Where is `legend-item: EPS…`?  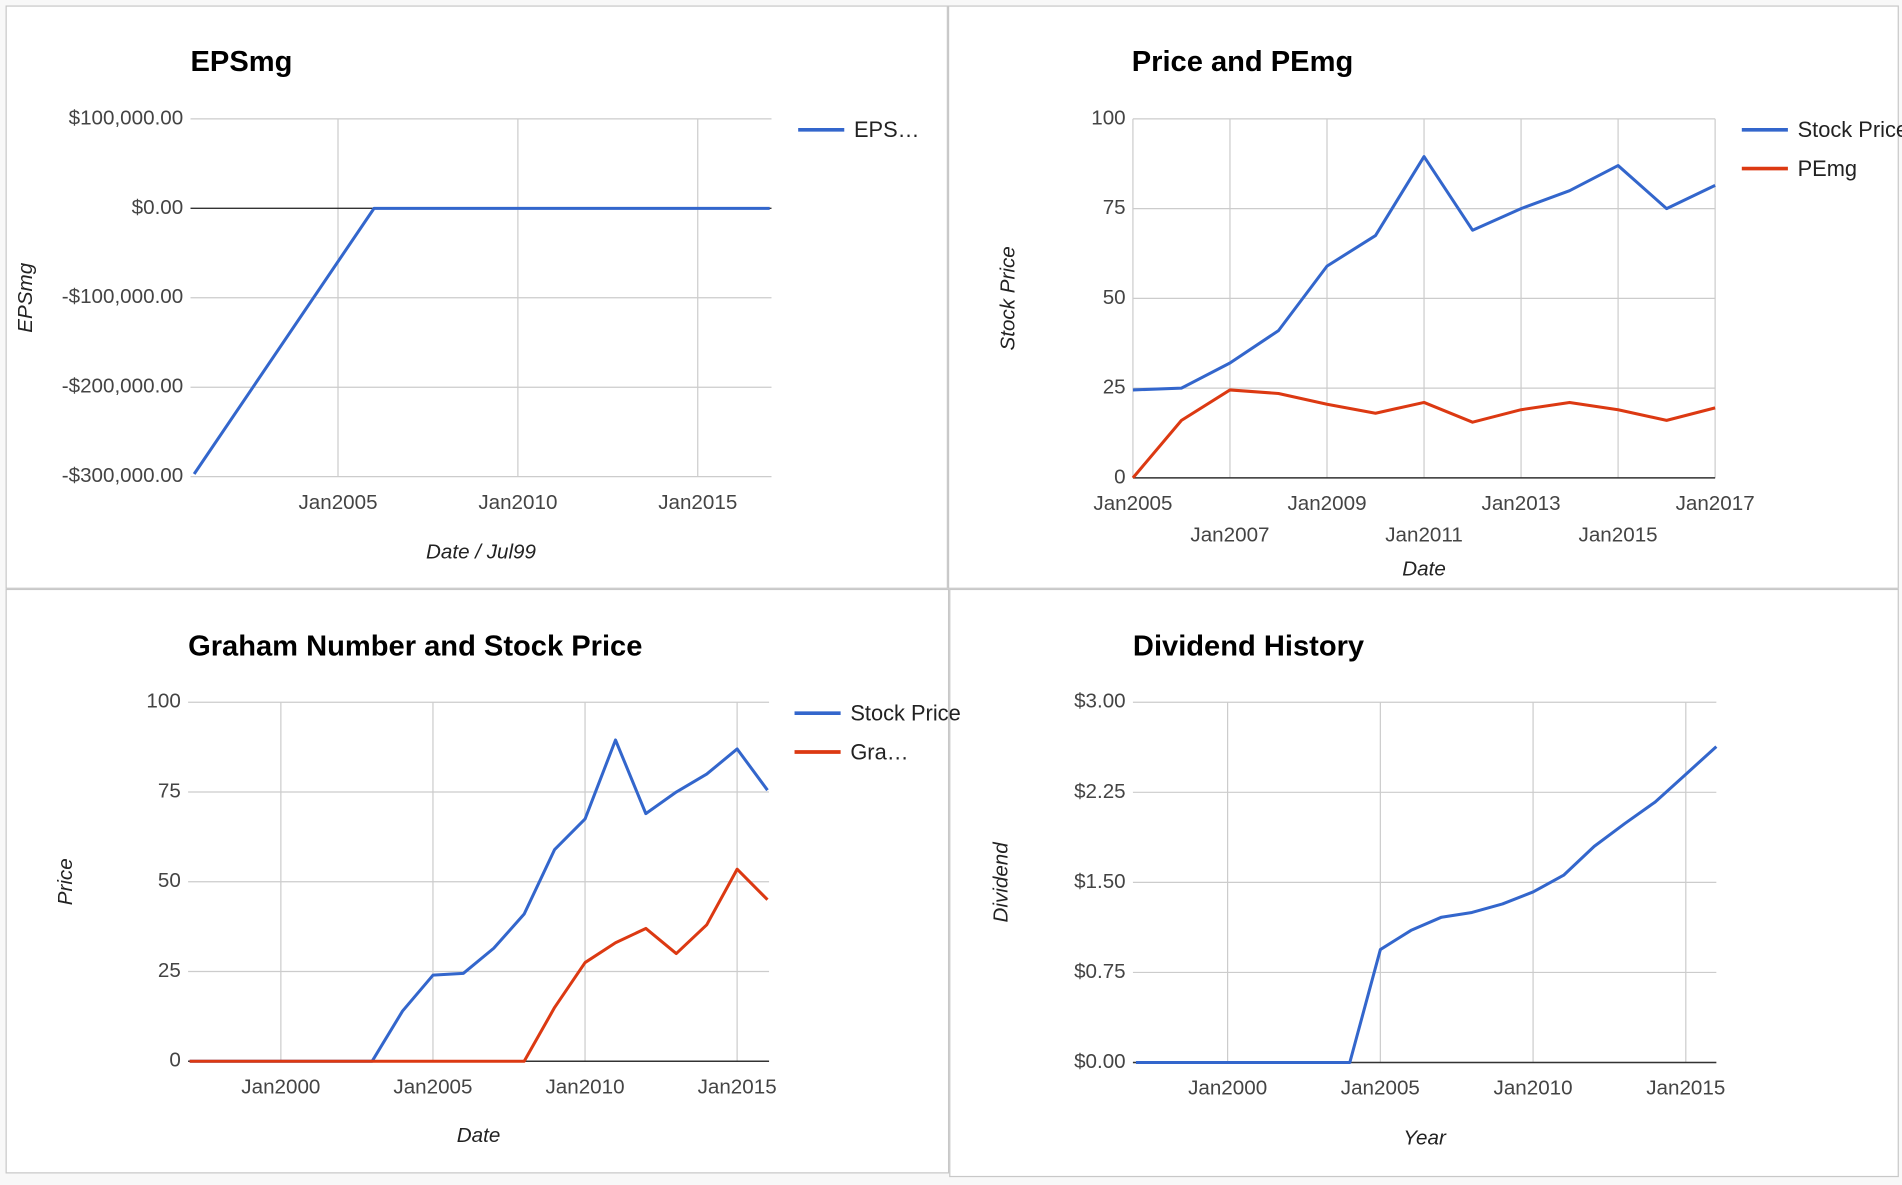 legend-item: EPS… is located at coordinates (886, 129).